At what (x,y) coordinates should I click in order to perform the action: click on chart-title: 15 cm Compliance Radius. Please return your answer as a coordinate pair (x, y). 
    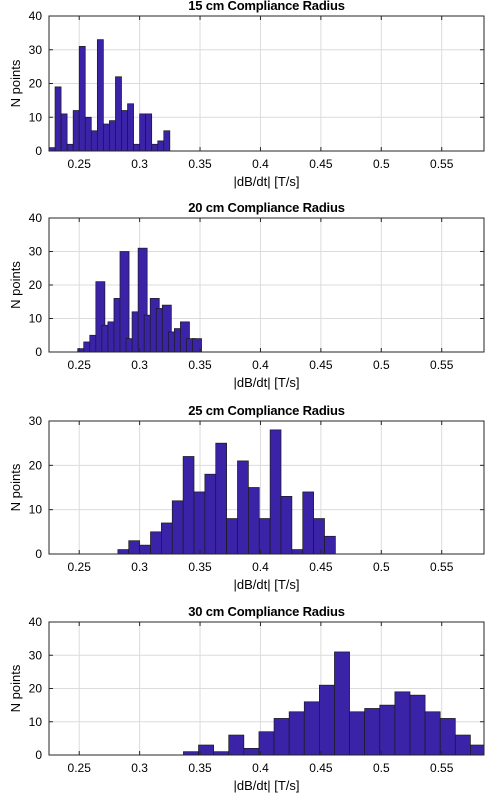
    Looking at the image, I should click on (266, 6).